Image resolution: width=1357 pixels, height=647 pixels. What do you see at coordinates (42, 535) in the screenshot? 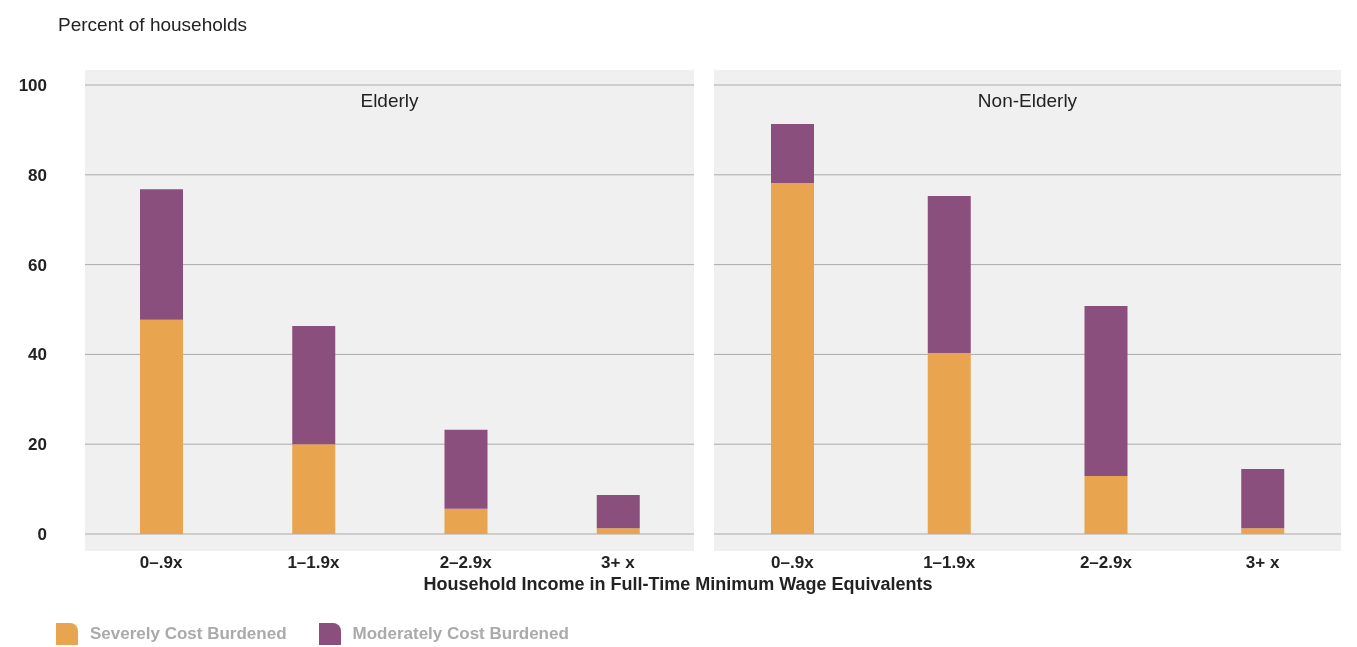
I see `y-tick-label: 0` at bounding box center [42, 535].